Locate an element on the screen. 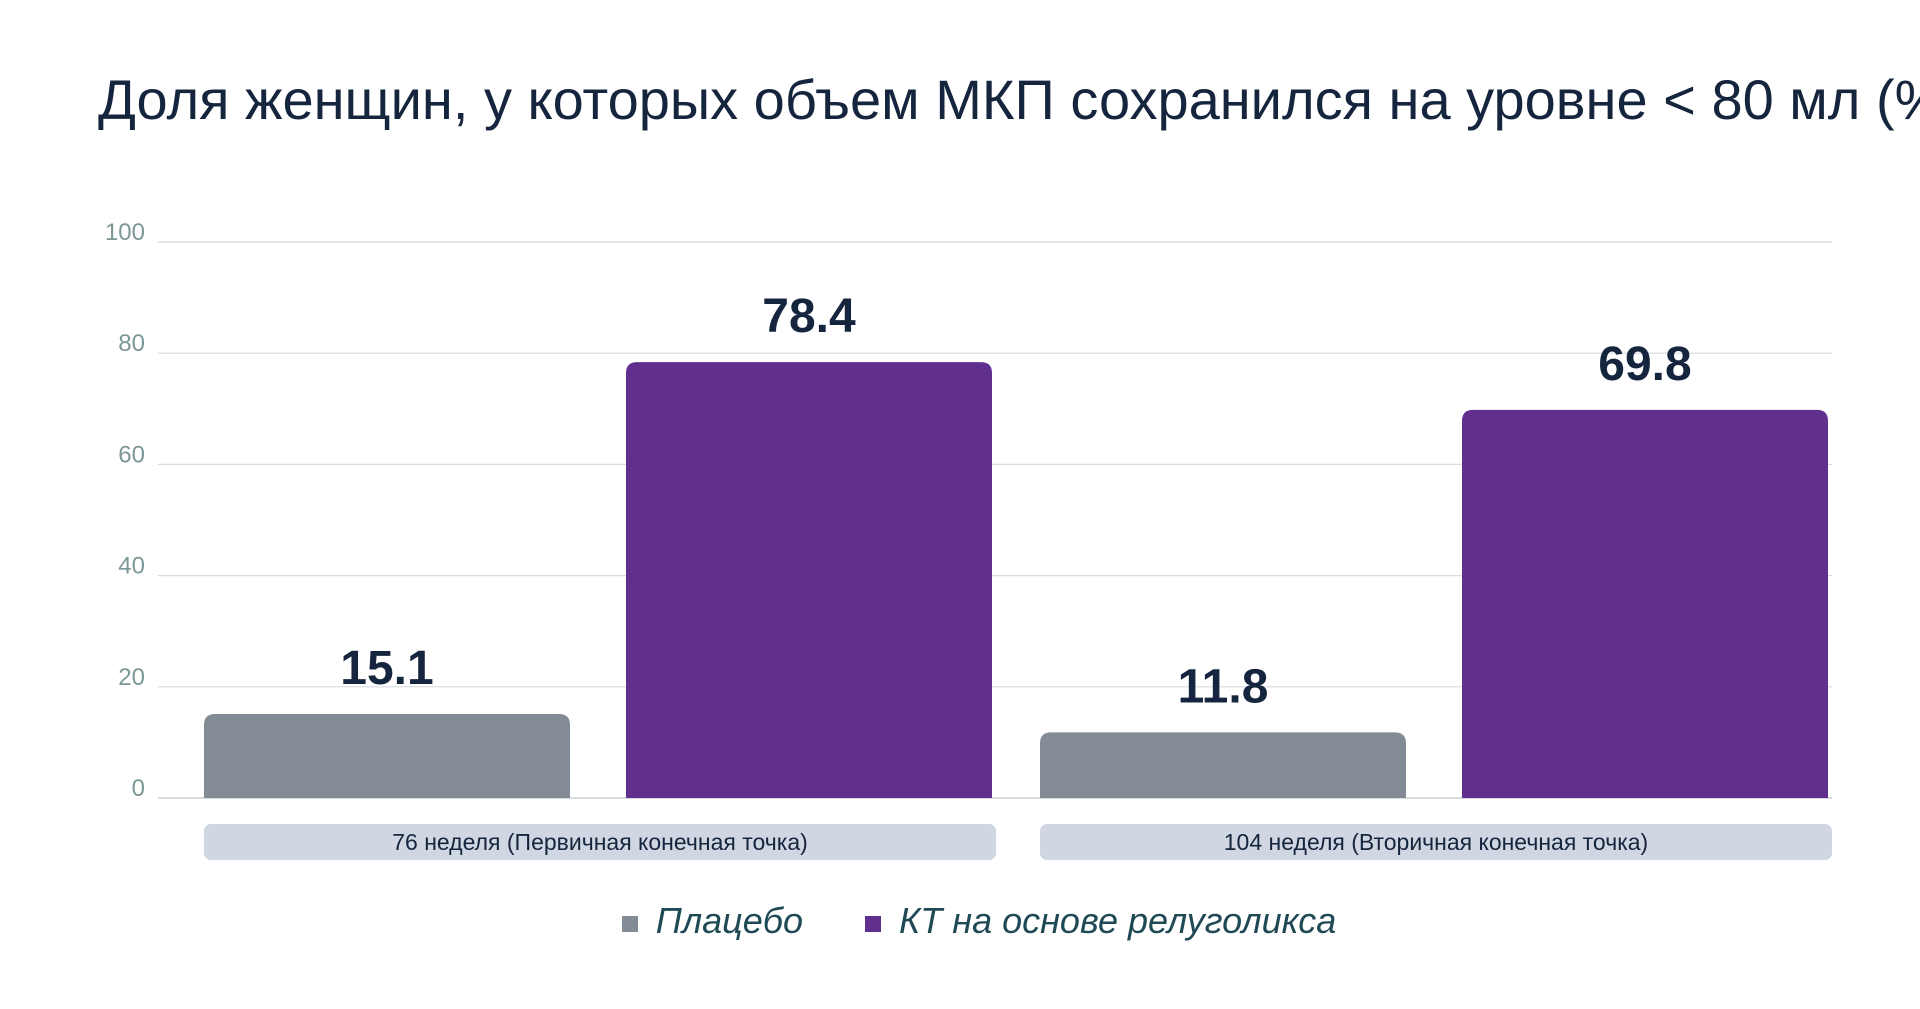  legend-item-relugolix: КТ на основе релуголикса is located at coordinates (1100, 921).